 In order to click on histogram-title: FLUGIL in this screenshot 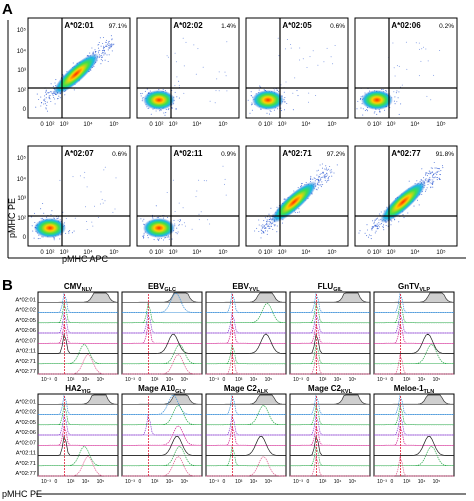, I will do `click(330, 287)`.